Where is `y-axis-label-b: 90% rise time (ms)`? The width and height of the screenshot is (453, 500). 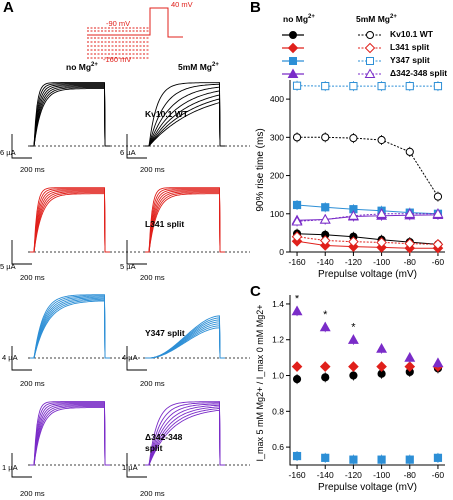
y-axis-label-b: 90% rise time (ms) is located at coordinates (260, 169).